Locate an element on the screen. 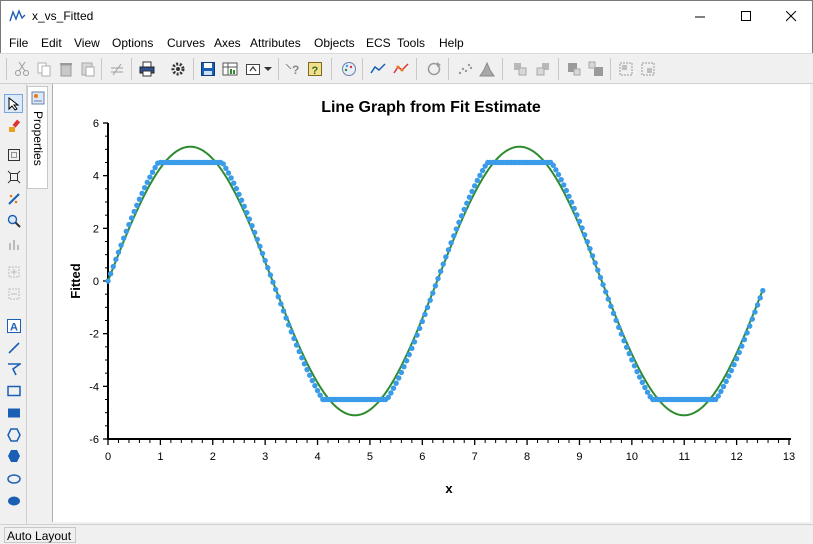  data-sheet-icon is located at coordinates (230, 69).